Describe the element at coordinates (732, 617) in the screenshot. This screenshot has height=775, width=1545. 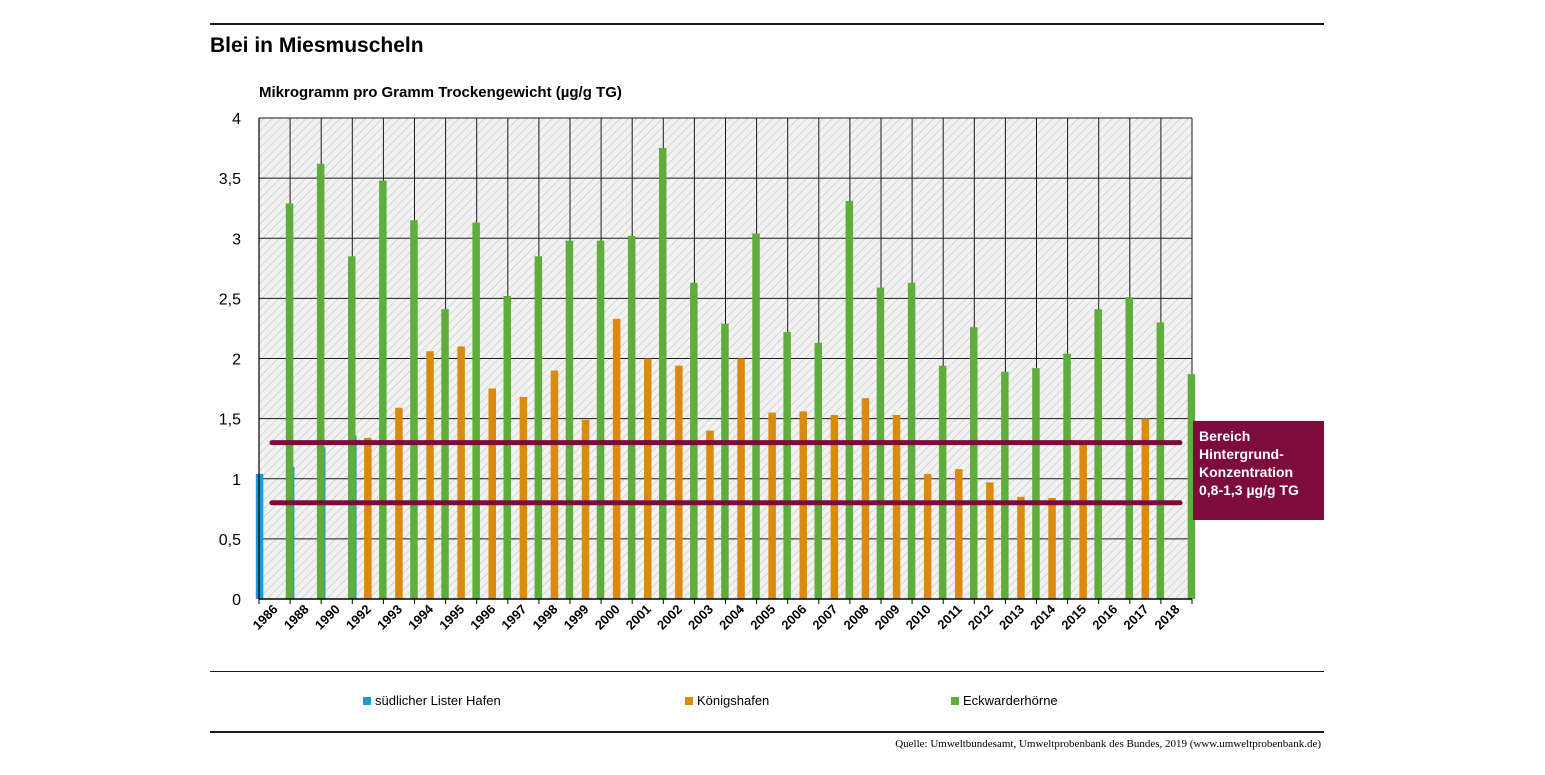
I see `x-tick-label: 2004` at that location.